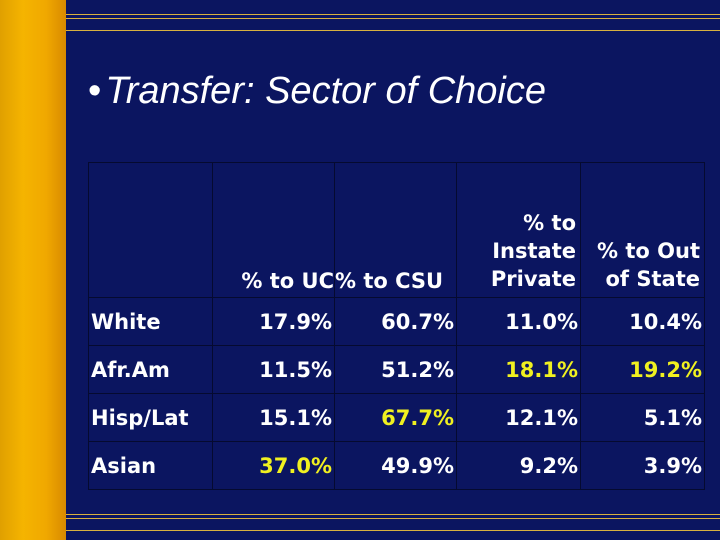 The width and height of the screenshot is (720, 540). I want to click on table-cell: 10.4%, so click(642, 321).